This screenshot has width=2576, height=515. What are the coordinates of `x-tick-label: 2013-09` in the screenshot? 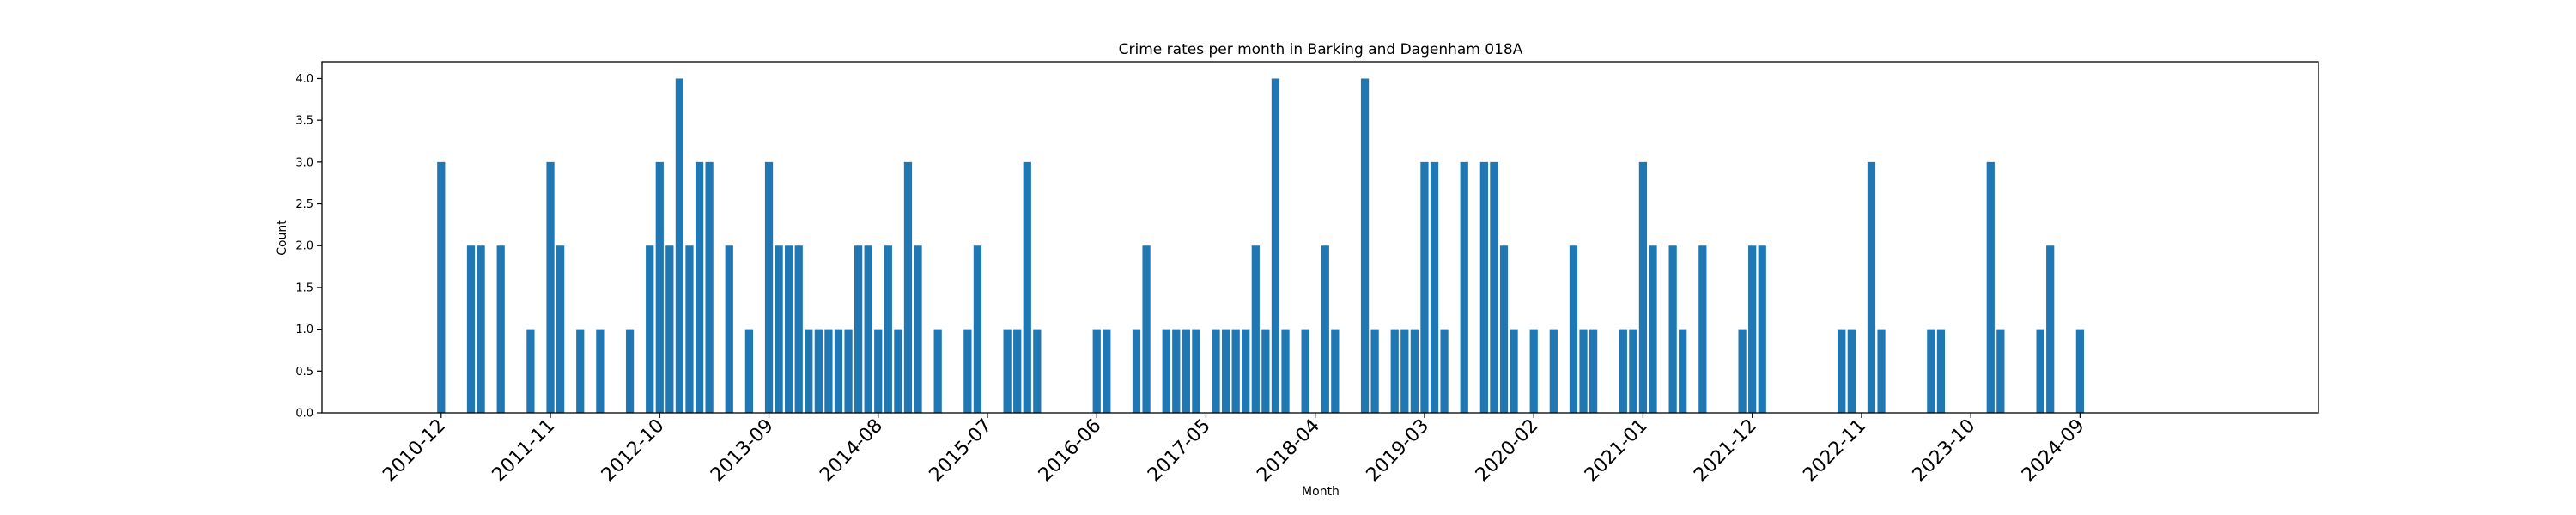 It's located at (742, 451).